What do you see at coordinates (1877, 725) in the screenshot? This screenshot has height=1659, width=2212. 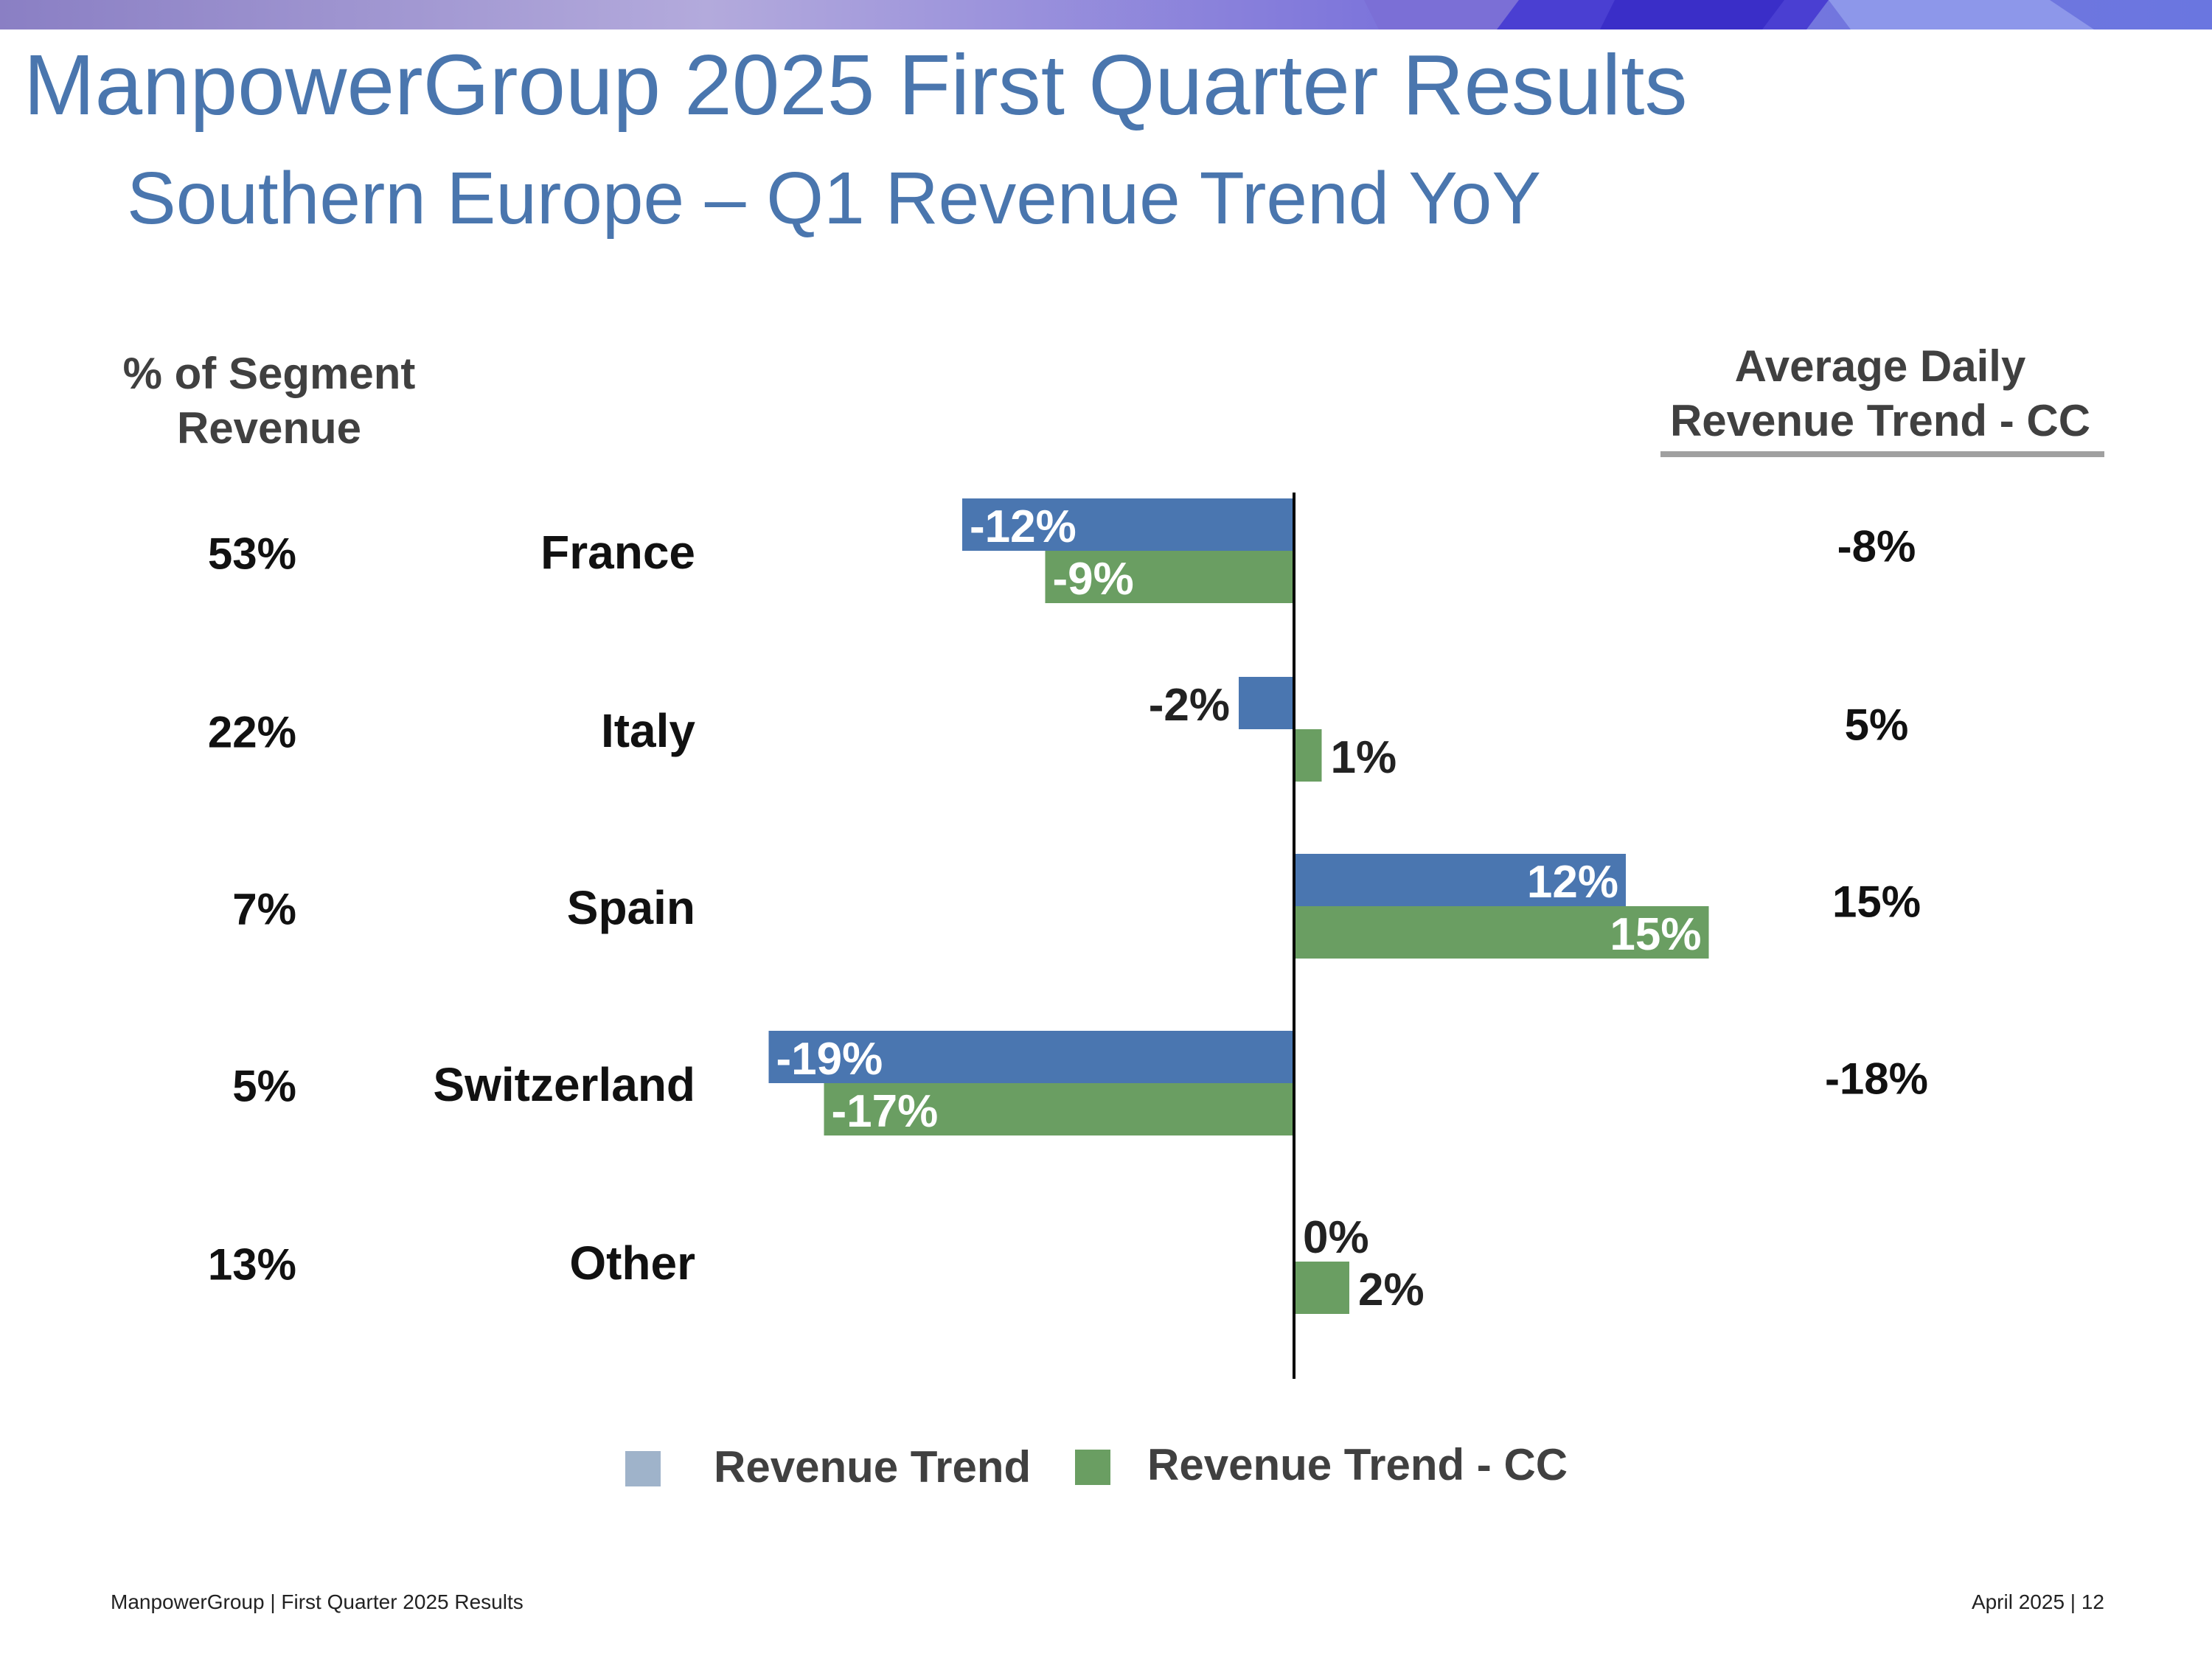 I see `avg-daily-trend-italy: 5%` at bounding box center [1877, 725].